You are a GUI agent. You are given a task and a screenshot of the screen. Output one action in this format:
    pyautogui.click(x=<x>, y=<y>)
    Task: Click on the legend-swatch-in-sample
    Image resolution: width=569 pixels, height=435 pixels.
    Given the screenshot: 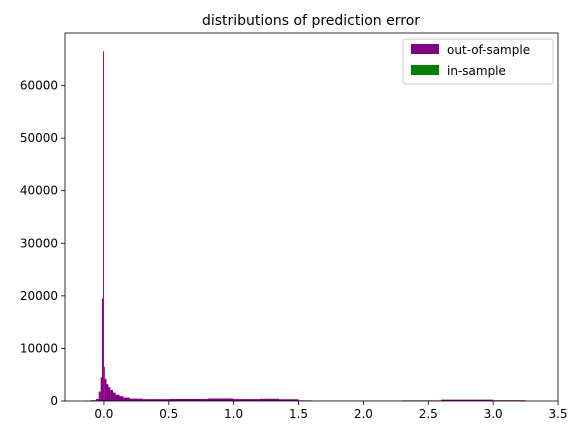 What is the action you would take?
    pyautogui.click(x=425, y=70)
    